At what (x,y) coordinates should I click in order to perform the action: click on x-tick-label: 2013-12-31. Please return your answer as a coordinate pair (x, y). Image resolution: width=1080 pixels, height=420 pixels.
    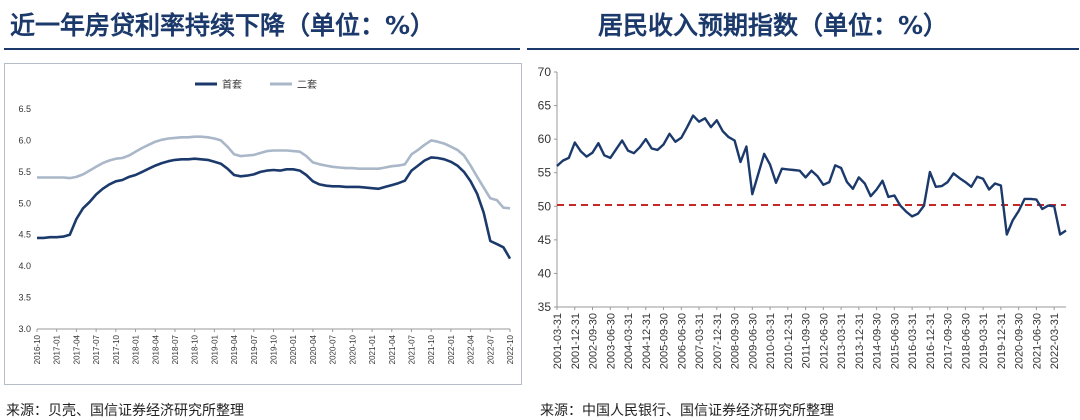
    Looking at the image, I should click on (860, 341).